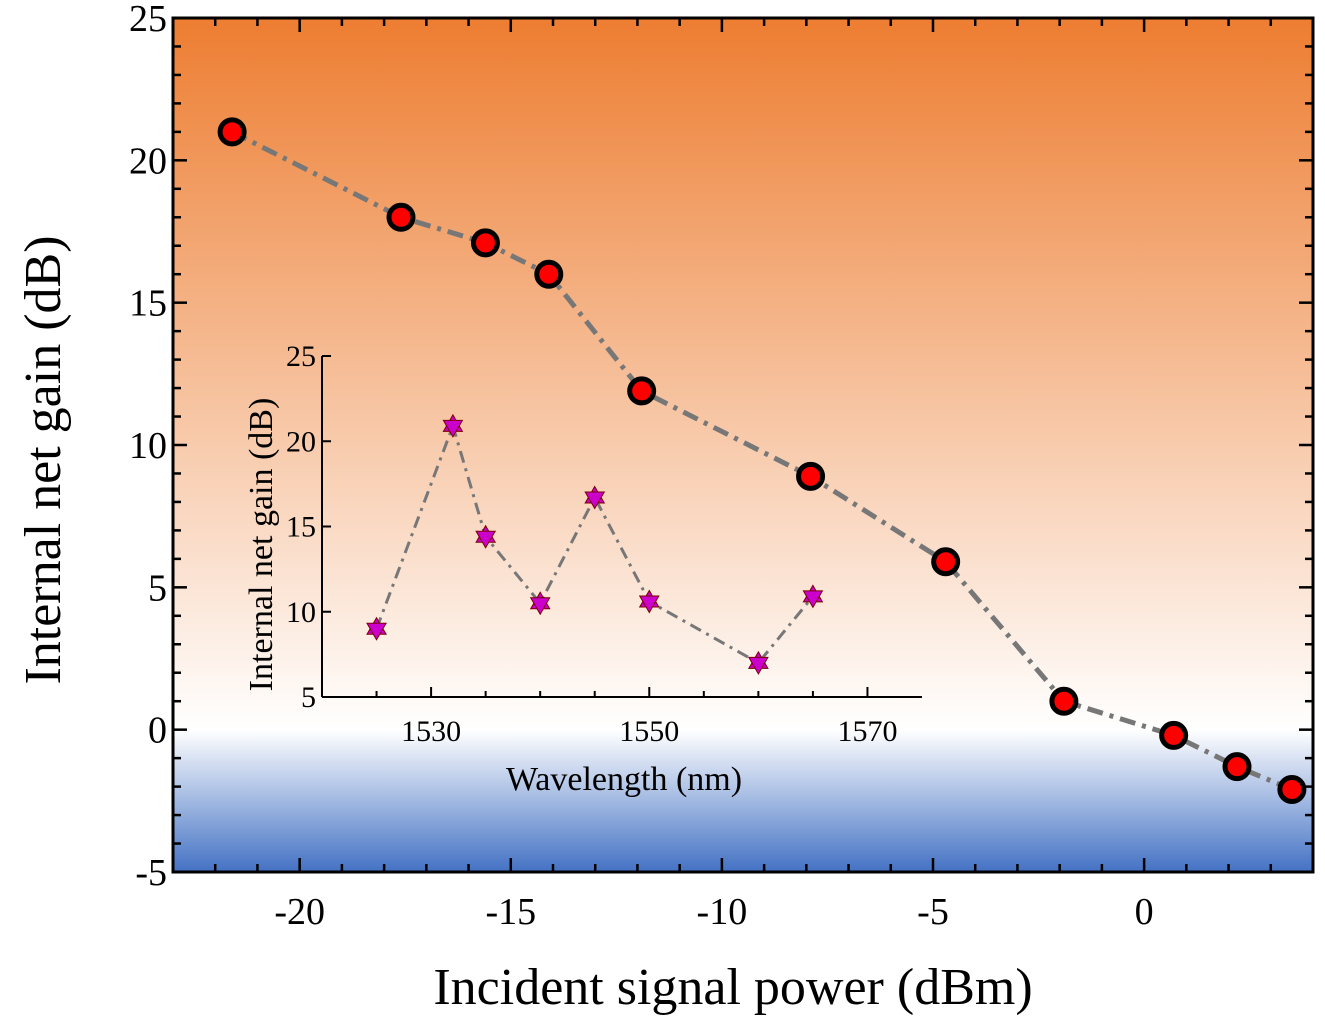  I want to click on x-tick-label: -15, so click(510, 912).